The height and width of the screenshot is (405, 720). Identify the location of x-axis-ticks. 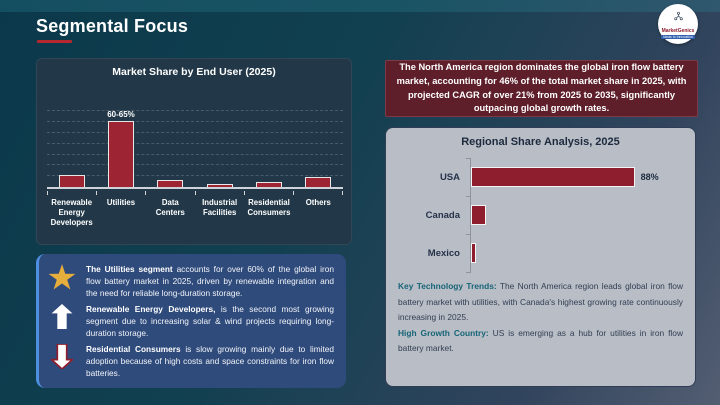
(195, 193).